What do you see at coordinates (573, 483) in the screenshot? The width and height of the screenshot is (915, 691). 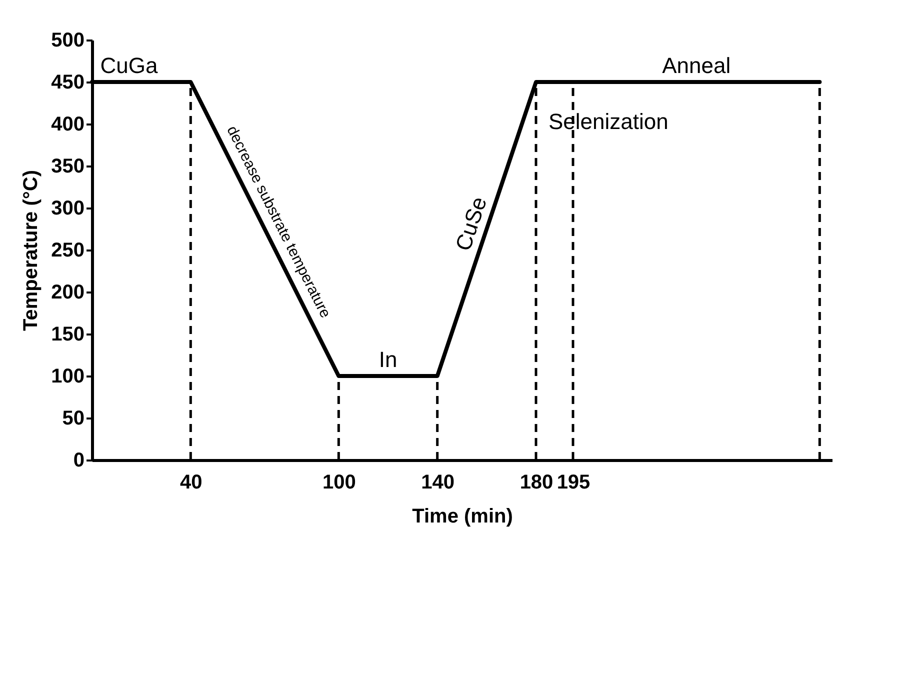 I see `x-tick-label: 195` at bounding box center [573, 483].